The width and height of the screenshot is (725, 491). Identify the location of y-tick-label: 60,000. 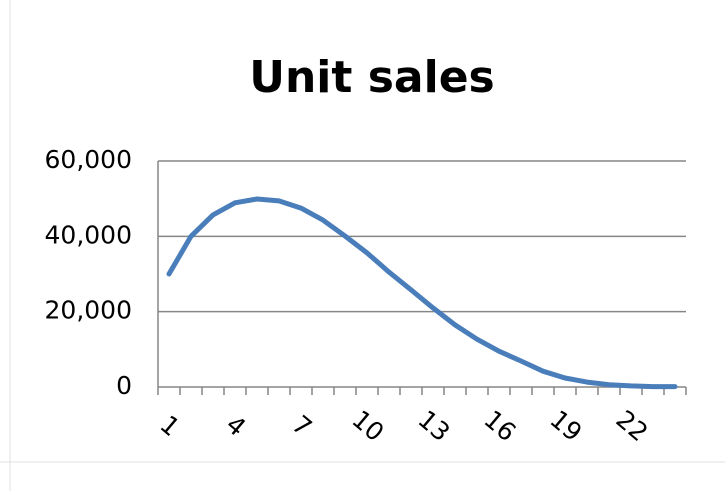
(88, 159).